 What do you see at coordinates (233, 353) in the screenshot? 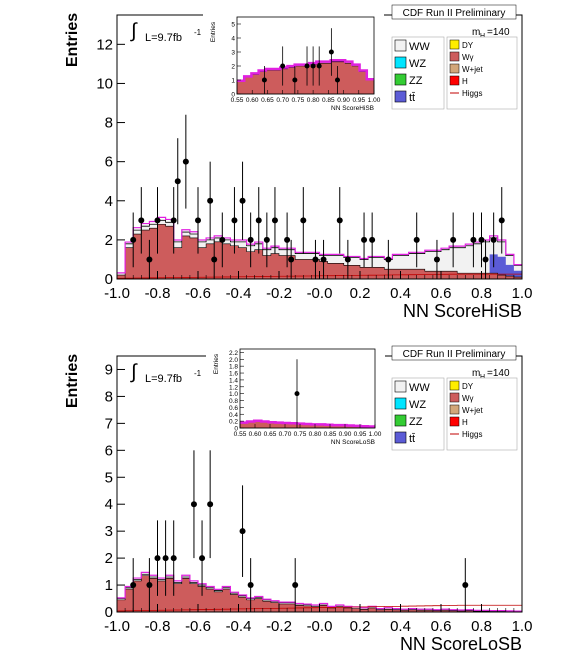
I see `inset-y-tick-label: 2.2` at bounding box center [233, 353].